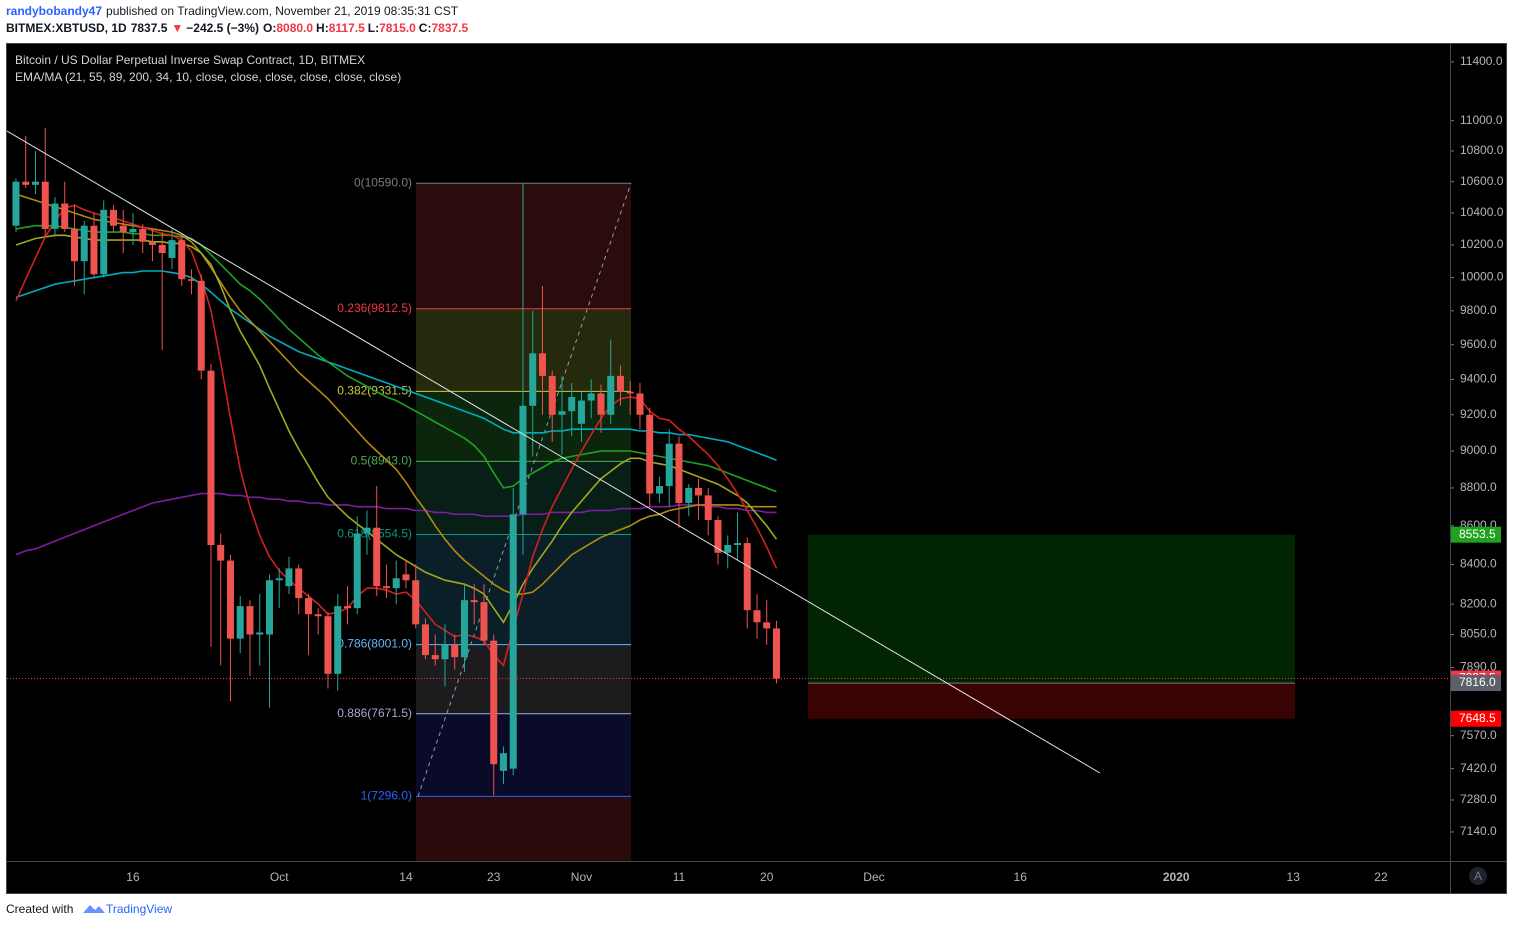 The height and width of the screenshot is (927, 1514). What do you see at coordinates (149, 28) in the screenshot?
I see `last: 7837.5` at bounding box center [149, 28].